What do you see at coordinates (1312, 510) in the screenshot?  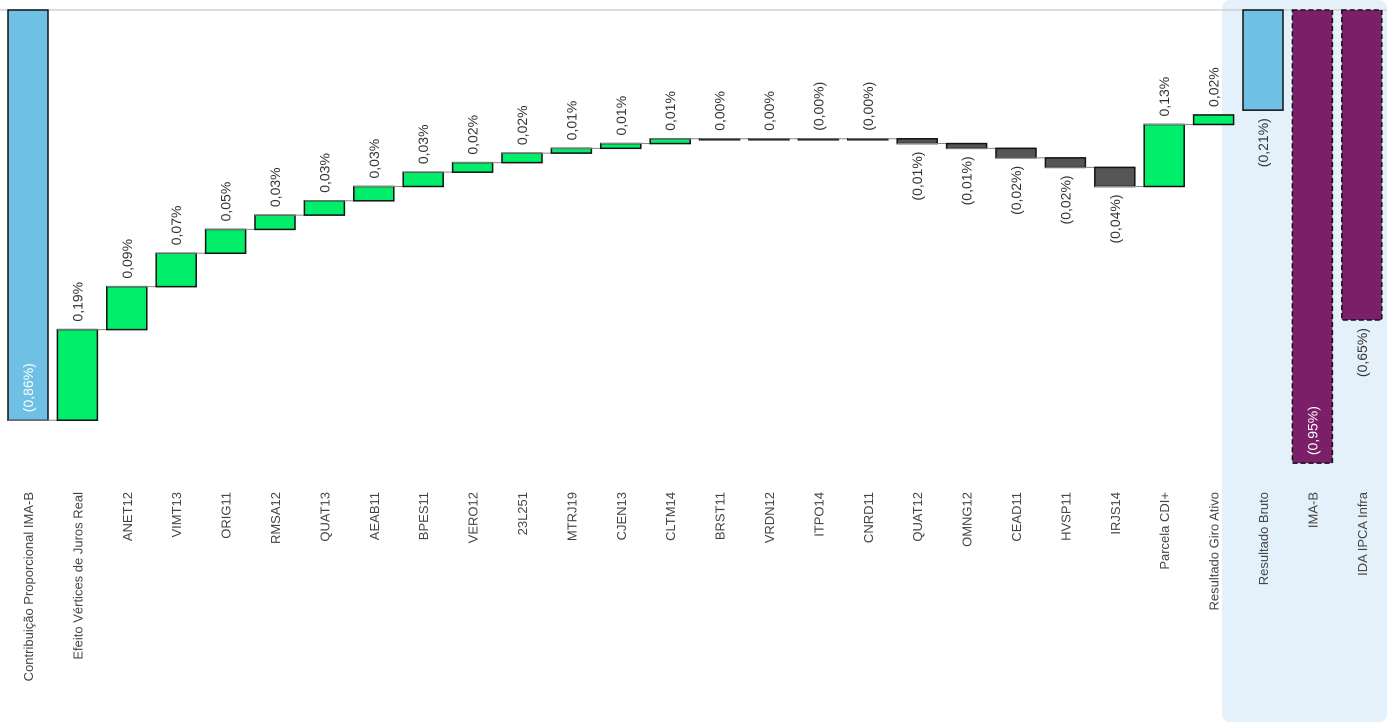 I see `category-label: IMA-B` at bounding box center [1312, 510].